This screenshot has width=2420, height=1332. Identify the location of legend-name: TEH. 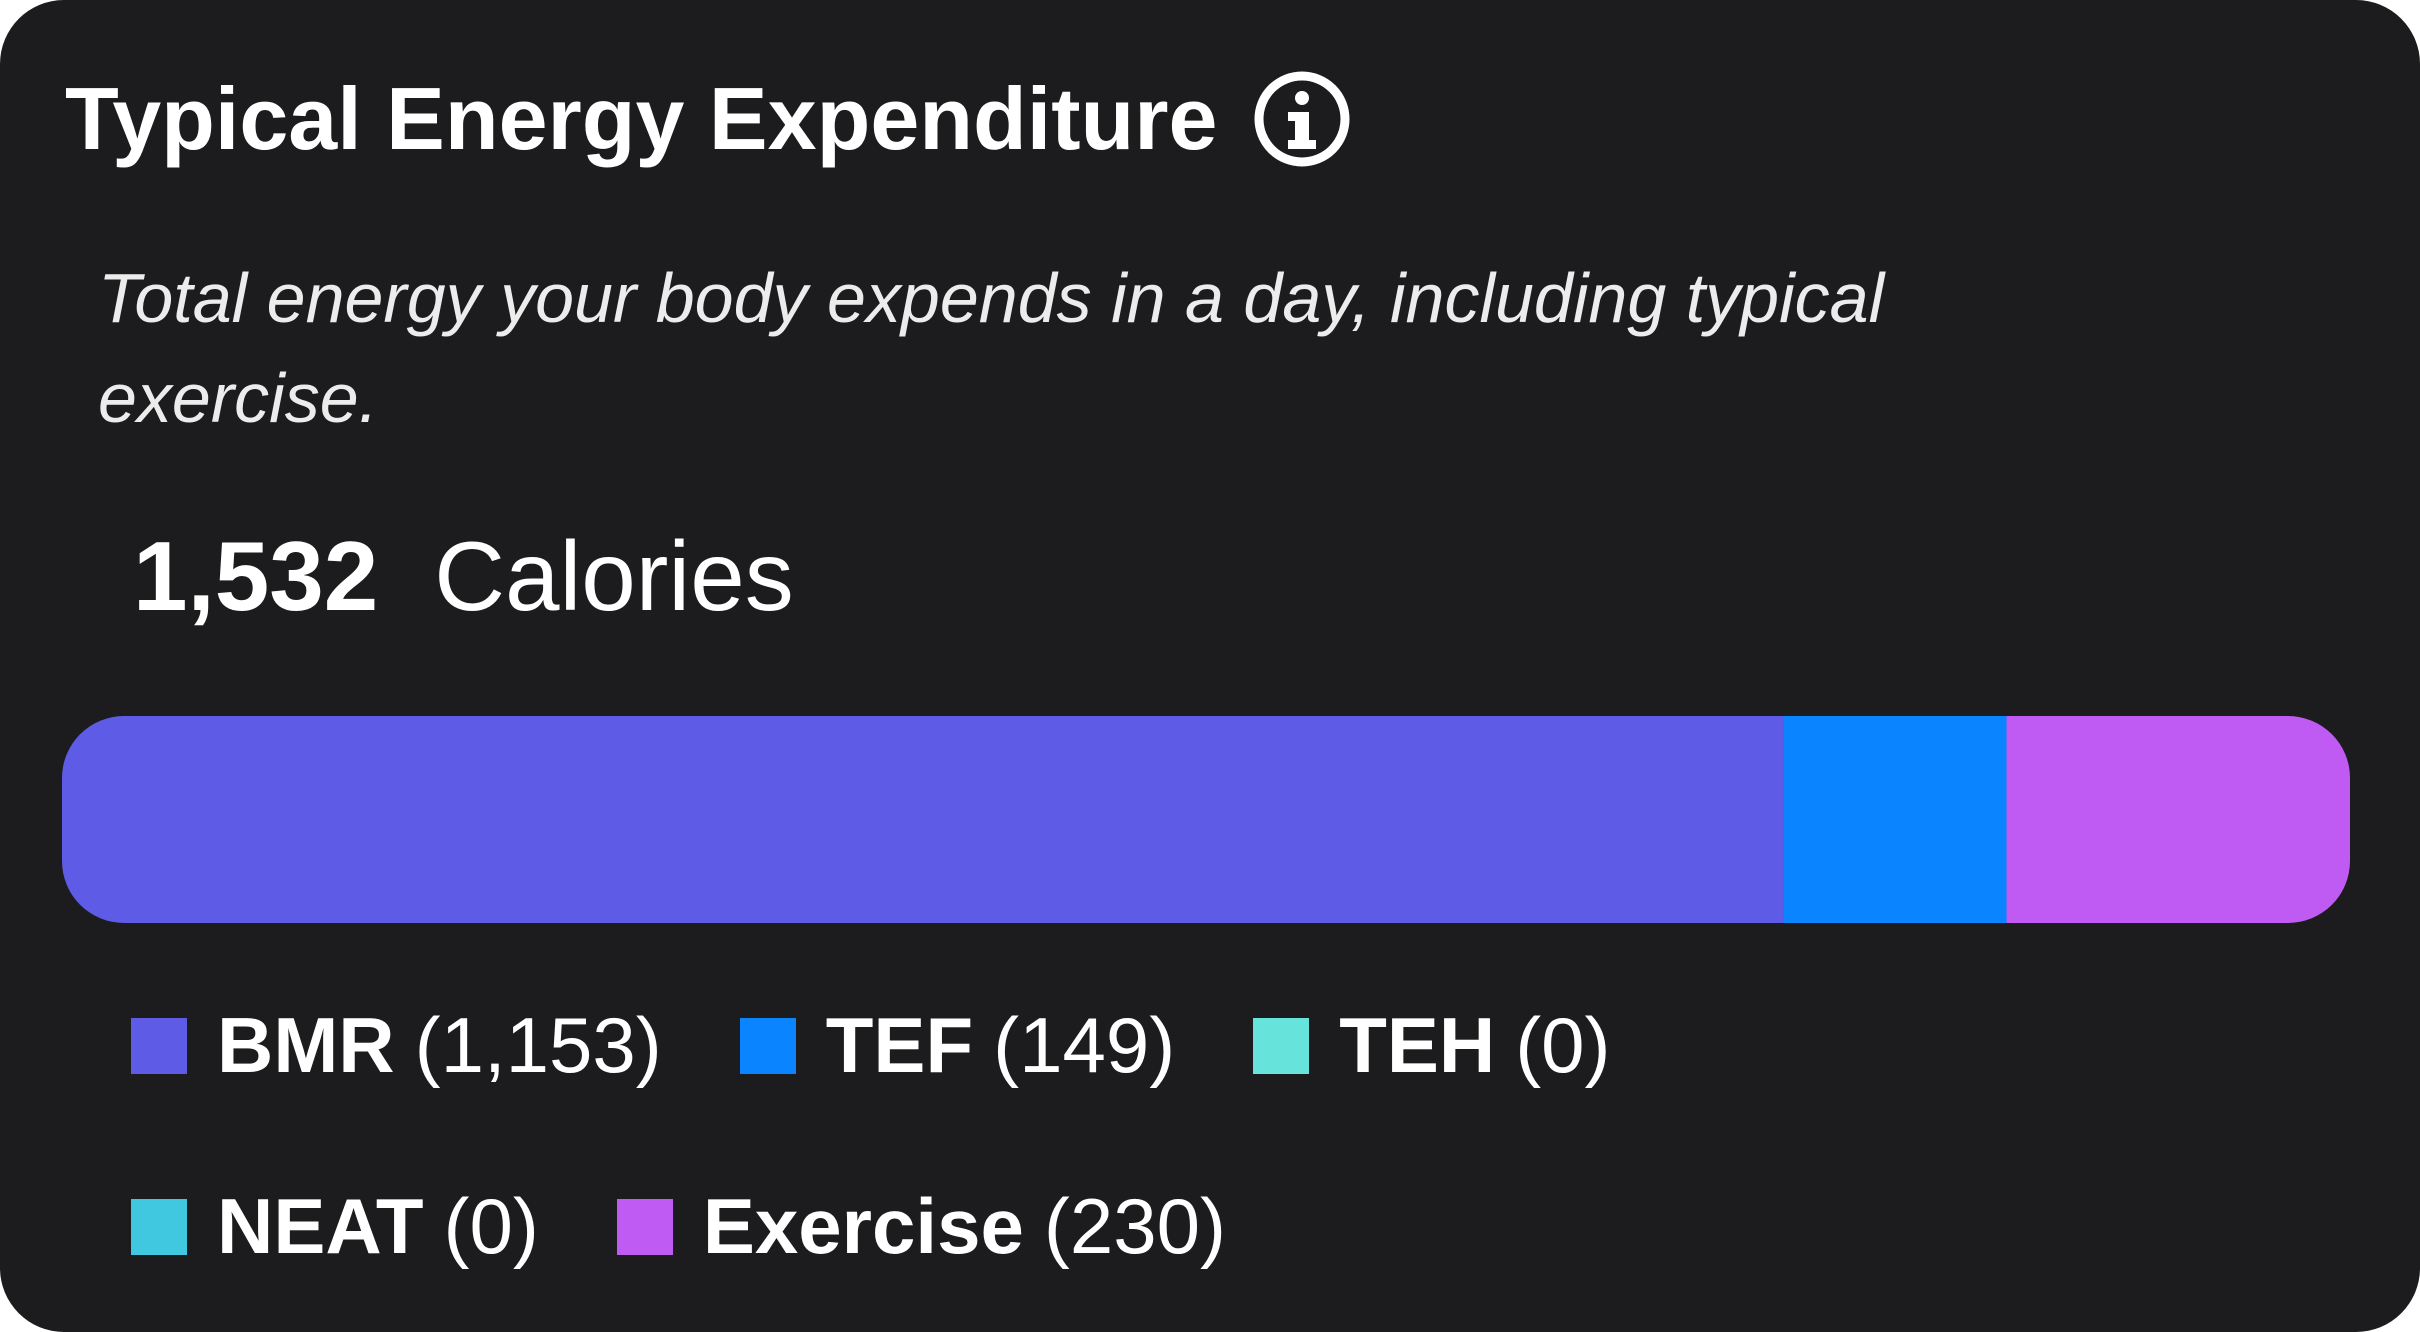
(1417, 1045).